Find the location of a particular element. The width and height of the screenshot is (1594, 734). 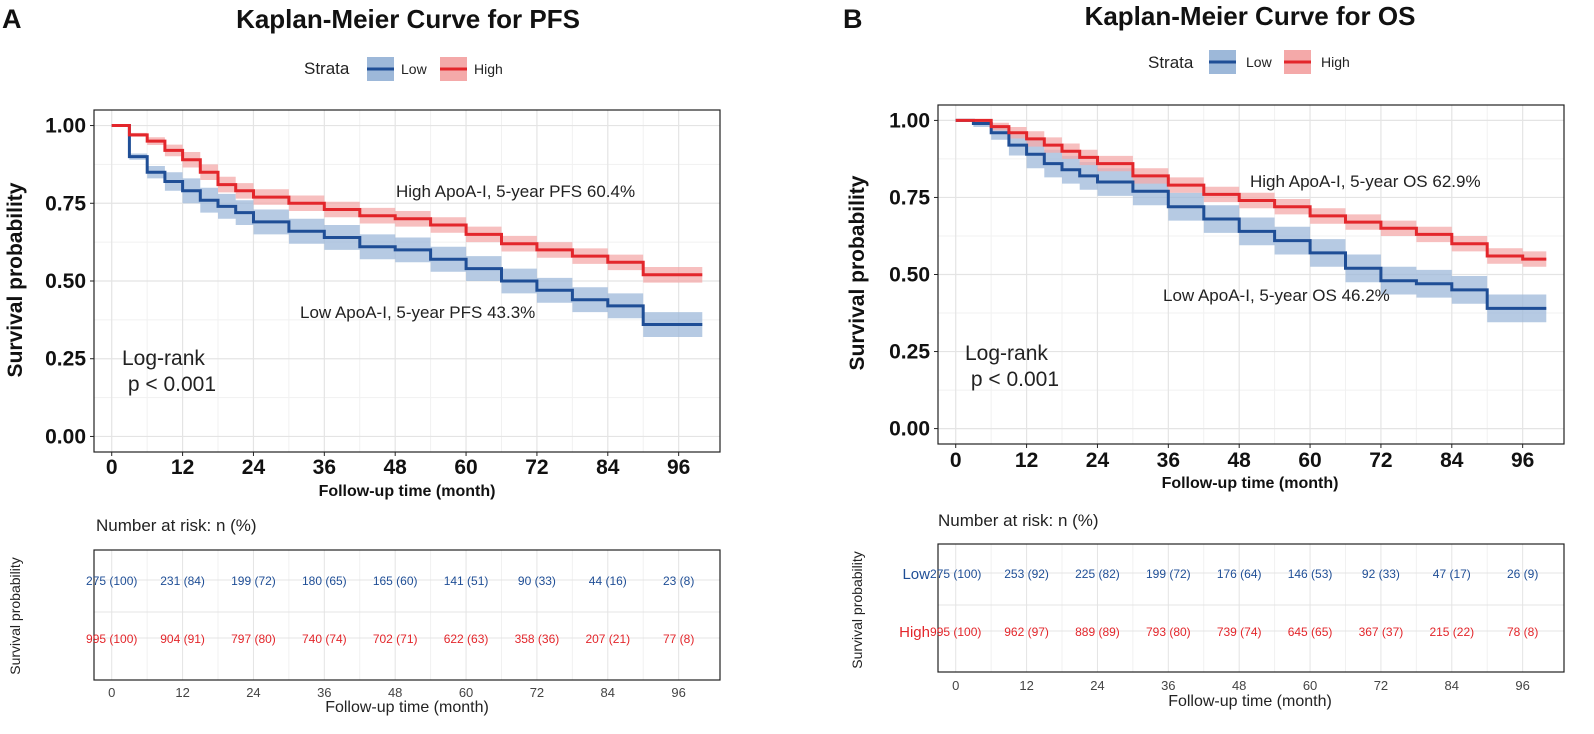

risk-value-high: 889 (89) is located at coordinates (1097, 632).